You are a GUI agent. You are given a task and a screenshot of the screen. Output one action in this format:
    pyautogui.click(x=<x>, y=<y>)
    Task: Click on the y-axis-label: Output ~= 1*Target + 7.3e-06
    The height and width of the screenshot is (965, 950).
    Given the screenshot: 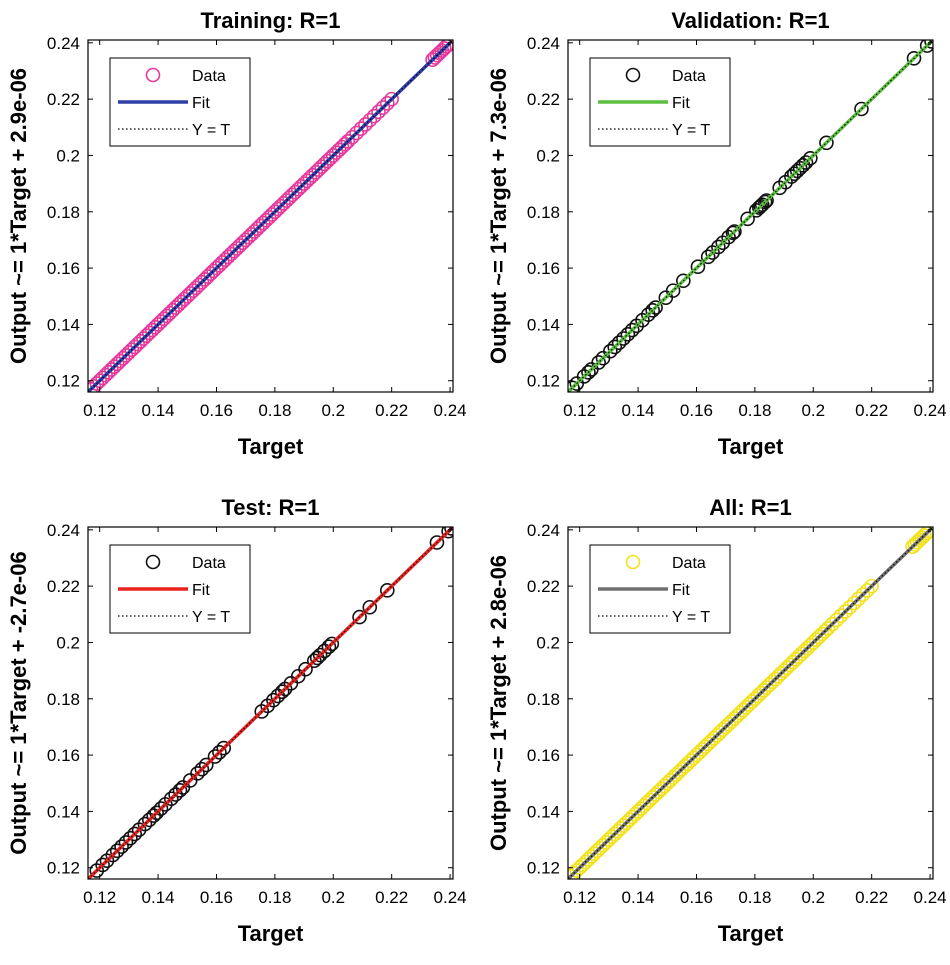 What is the action you would take?
    pyautogui.click(x=498, y=216)
    